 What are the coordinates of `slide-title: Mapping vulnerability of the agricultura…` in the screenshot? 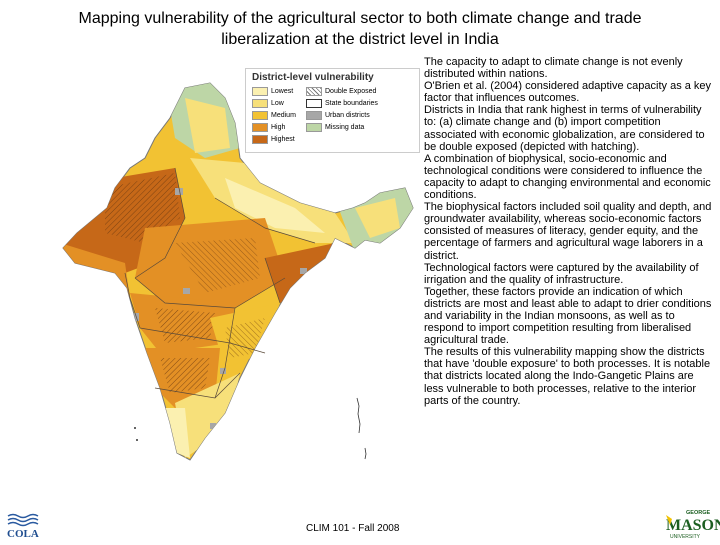 It's located at (360, 29).